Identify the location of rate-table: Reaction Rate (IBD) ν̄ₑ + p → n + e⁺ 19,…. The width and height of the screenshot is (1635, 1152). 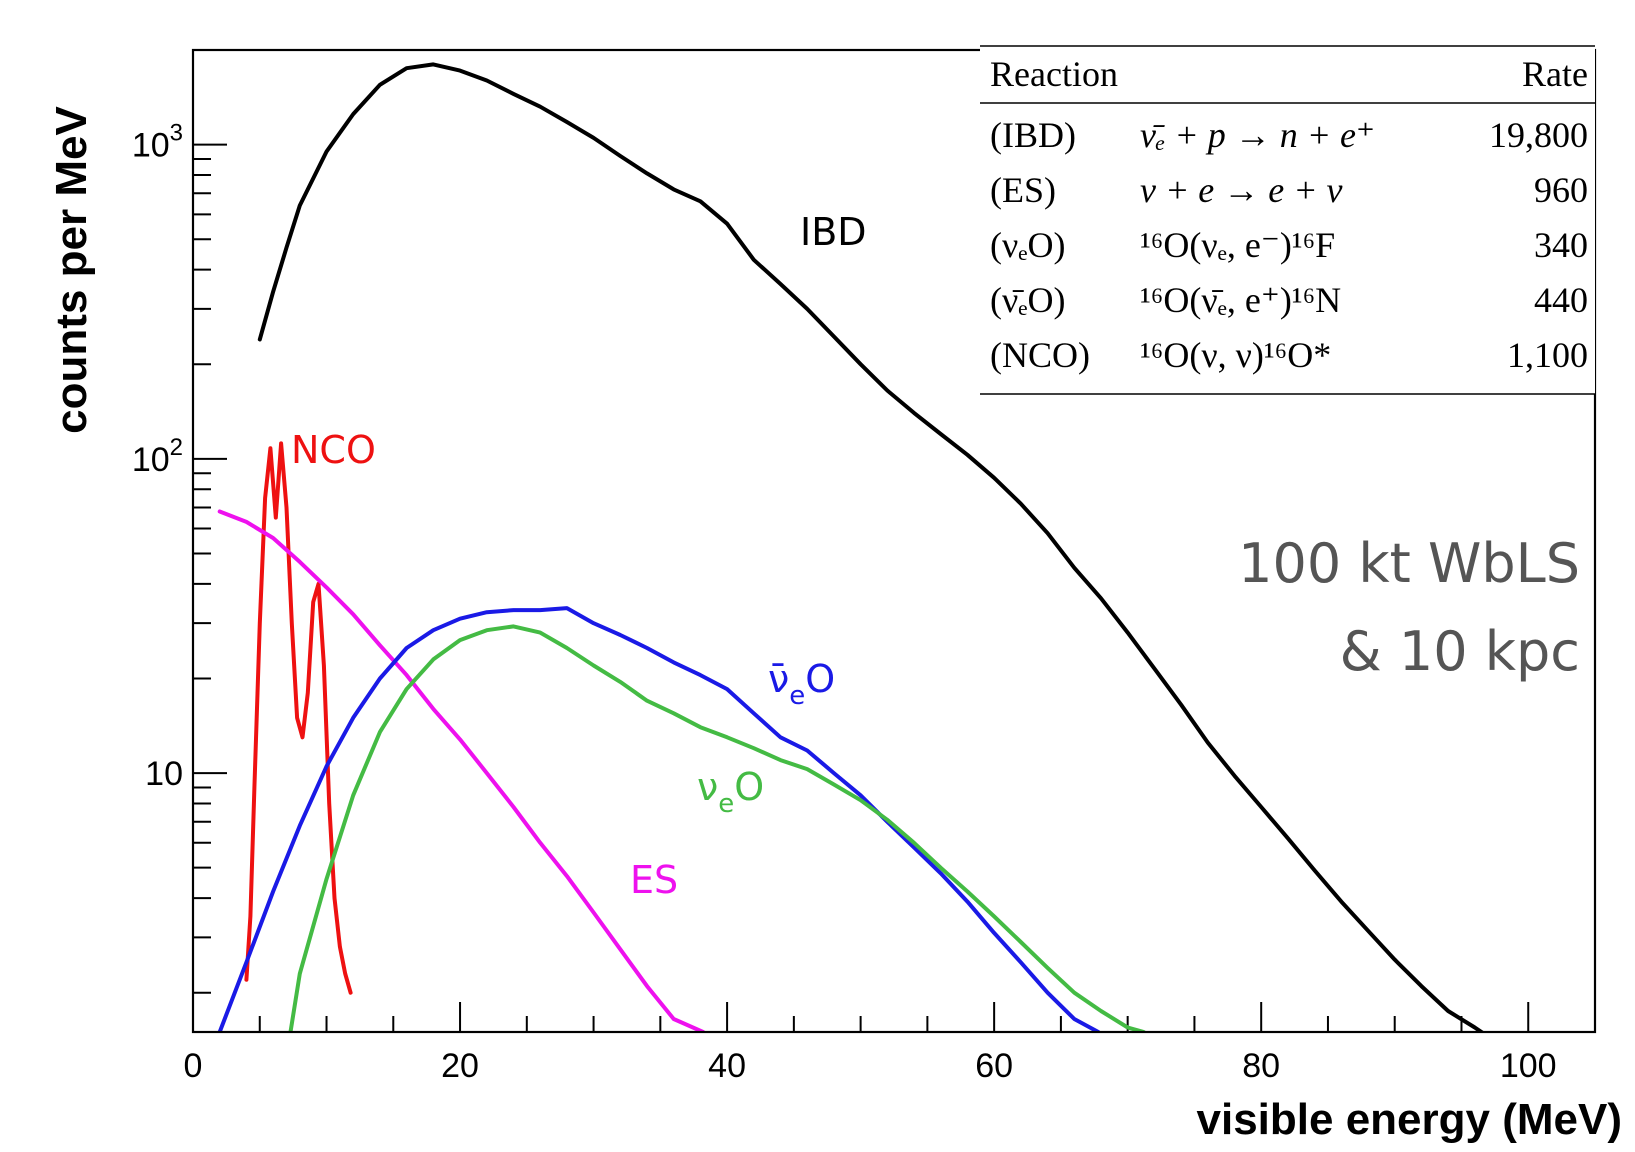
(1287, 220).